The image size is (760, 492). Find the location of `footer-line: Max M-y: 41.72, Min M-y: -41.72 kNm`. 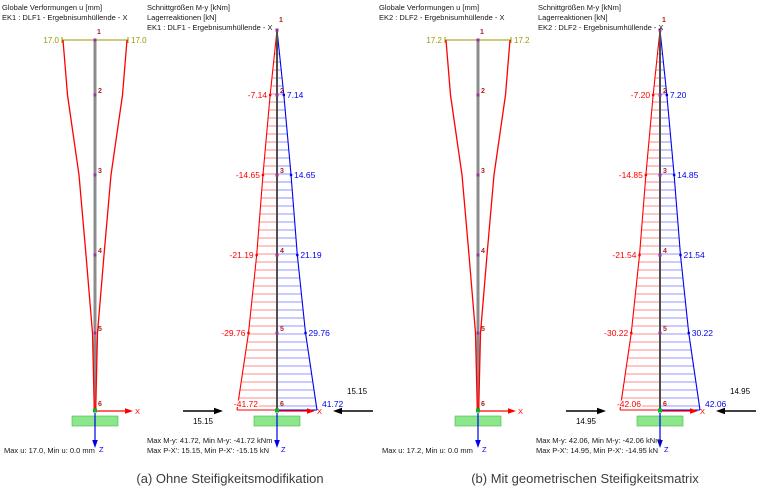

footer-line: Max M-y: 41.72, Min M-y: -41.72 kNm is located at coordinates (210, 440).